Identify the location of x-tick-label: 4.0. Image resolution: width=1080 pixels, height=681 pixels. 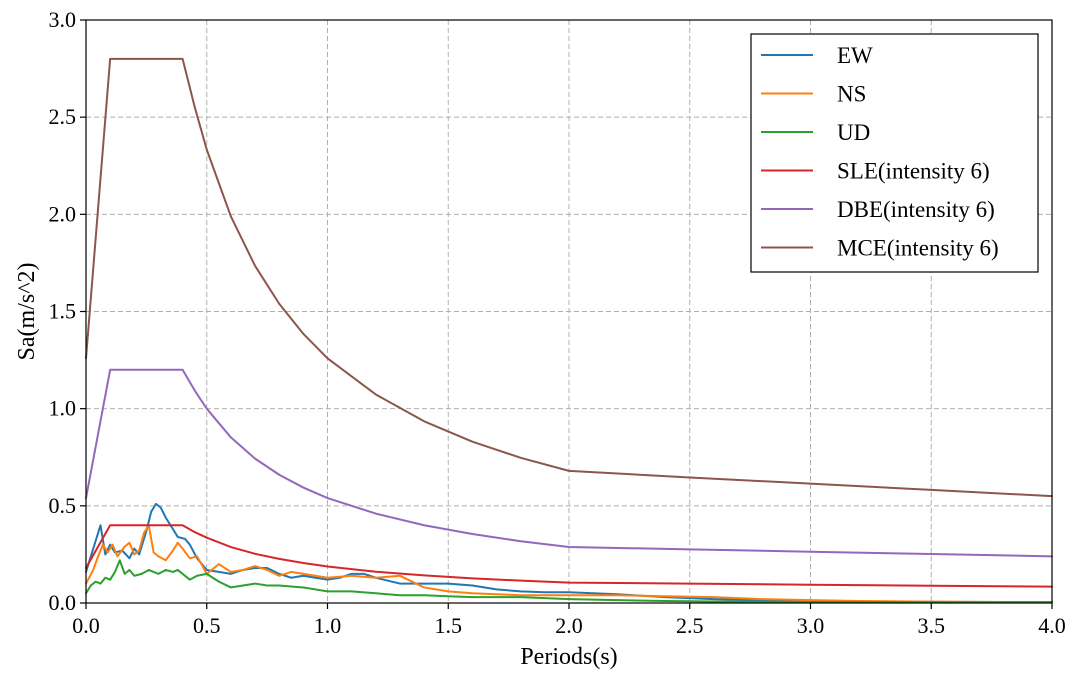
(1052, 625).